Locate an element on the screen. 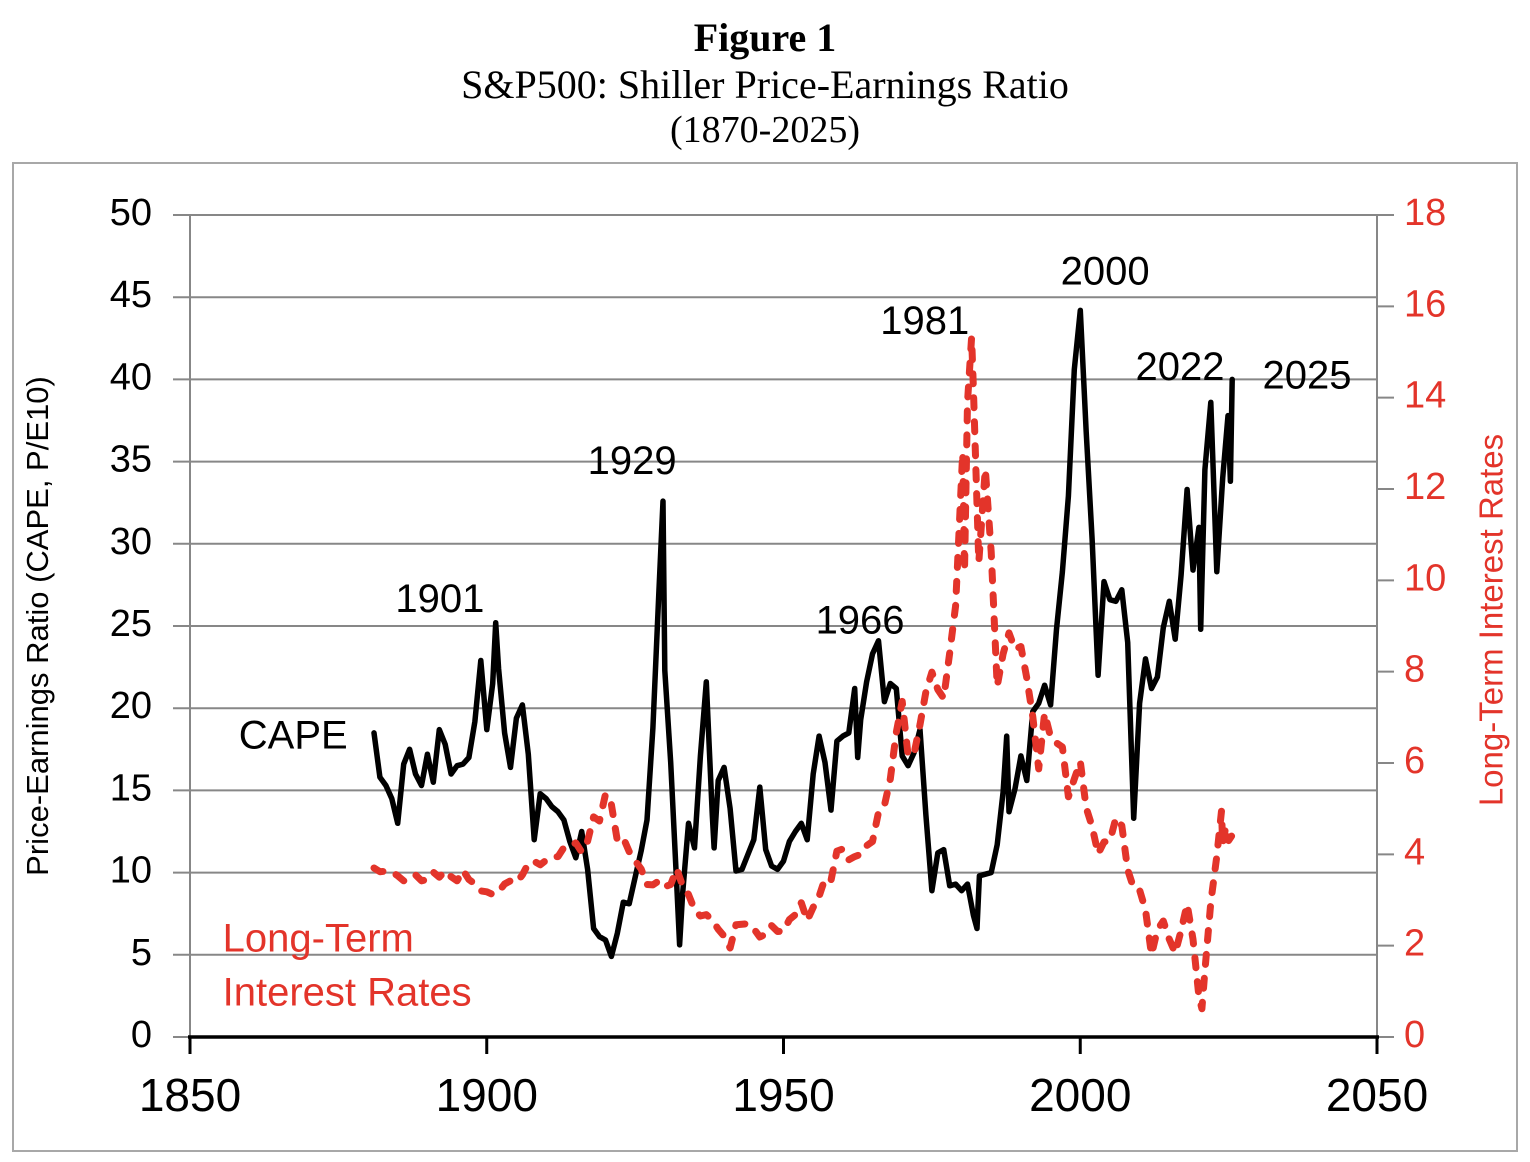  x-tick-label: 1950 is located at coordinates (783, 1095).